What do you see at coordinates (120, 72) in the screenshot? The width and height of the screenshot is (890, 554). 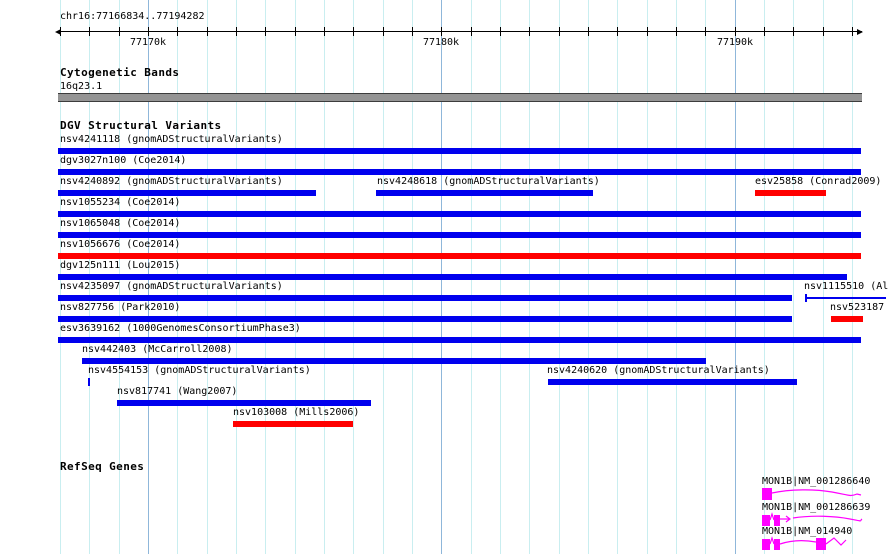 I see `cytoband-track-heading: Cytogenetic Bands` at bounding box center [120, 72].